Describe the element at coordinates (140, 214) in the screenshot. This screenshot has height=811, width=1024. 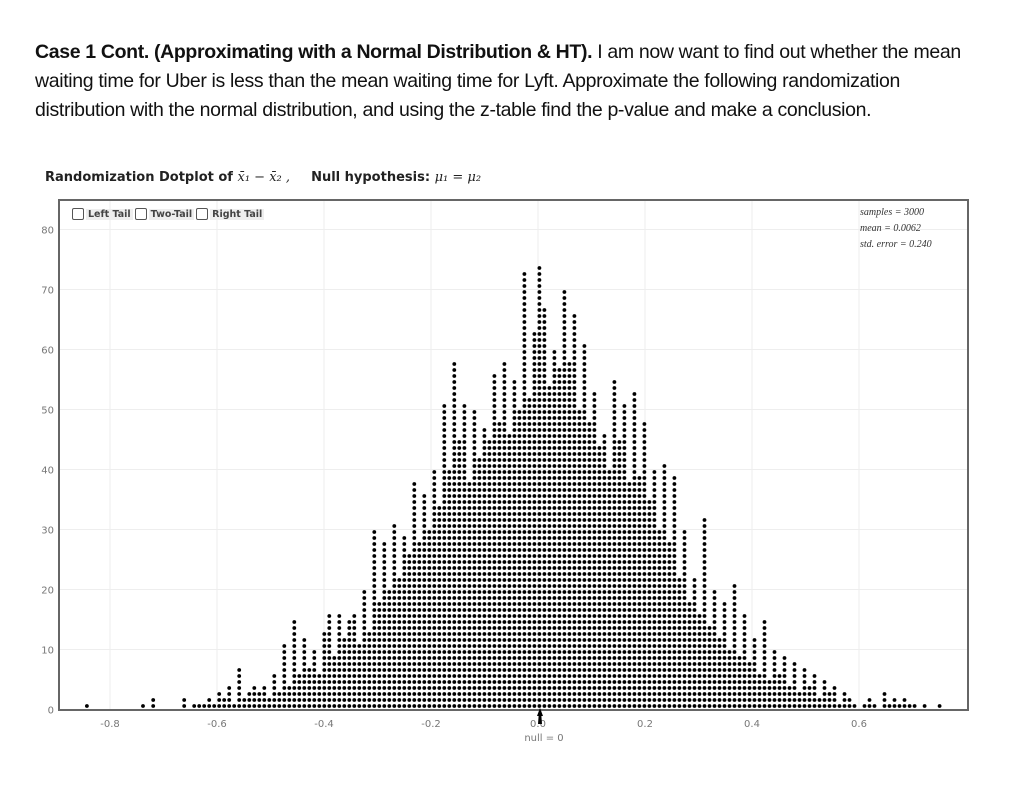
I see `two-tail-checkbox-box` at that location.